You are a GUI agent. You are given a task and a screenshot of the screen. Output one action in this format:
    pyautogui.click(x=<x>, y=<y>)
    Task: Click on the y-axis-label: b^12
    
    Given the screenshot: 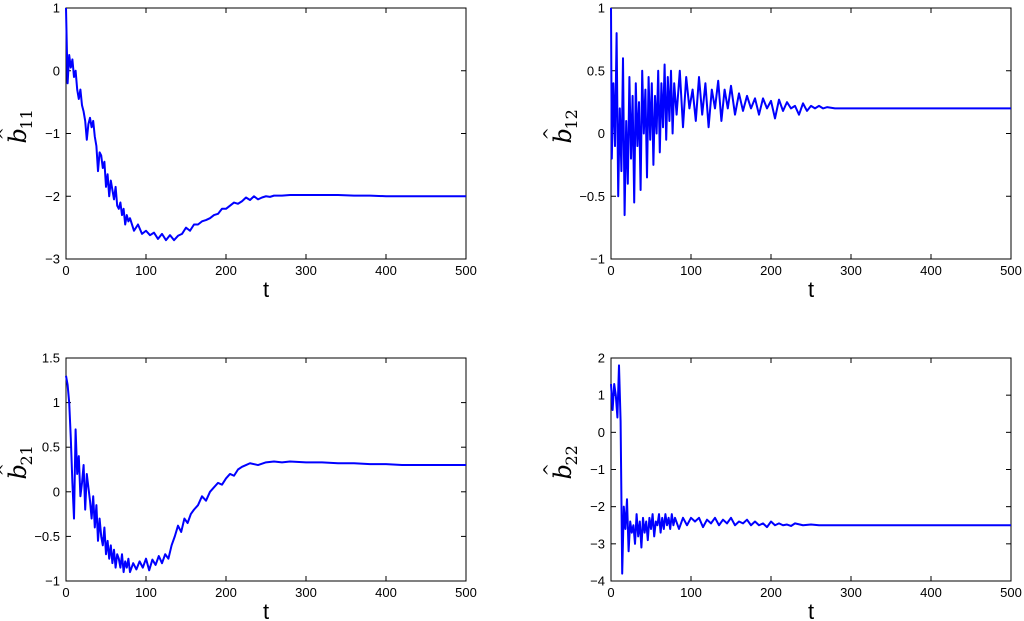 What is the action you would take?
    pyautogui.click(x=560, y=126)
    